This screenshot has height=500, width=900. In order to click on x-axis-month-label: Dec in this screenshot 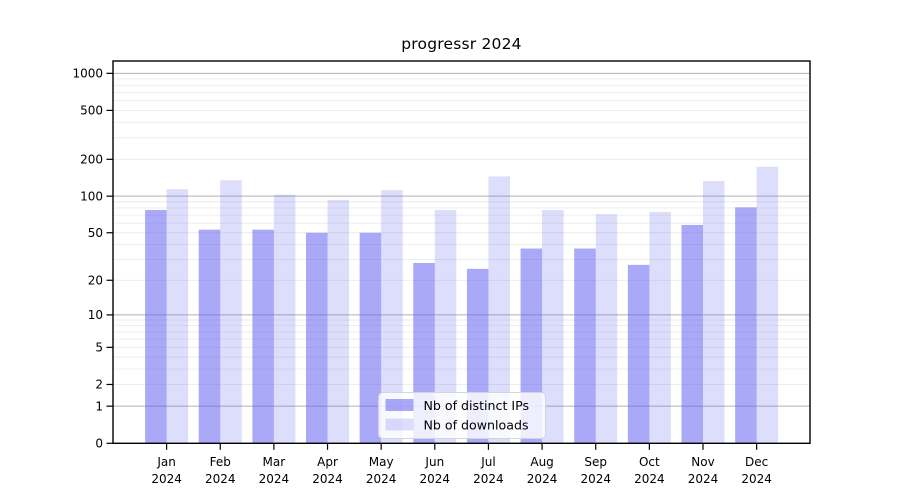, I will do `click(756, 462)`.